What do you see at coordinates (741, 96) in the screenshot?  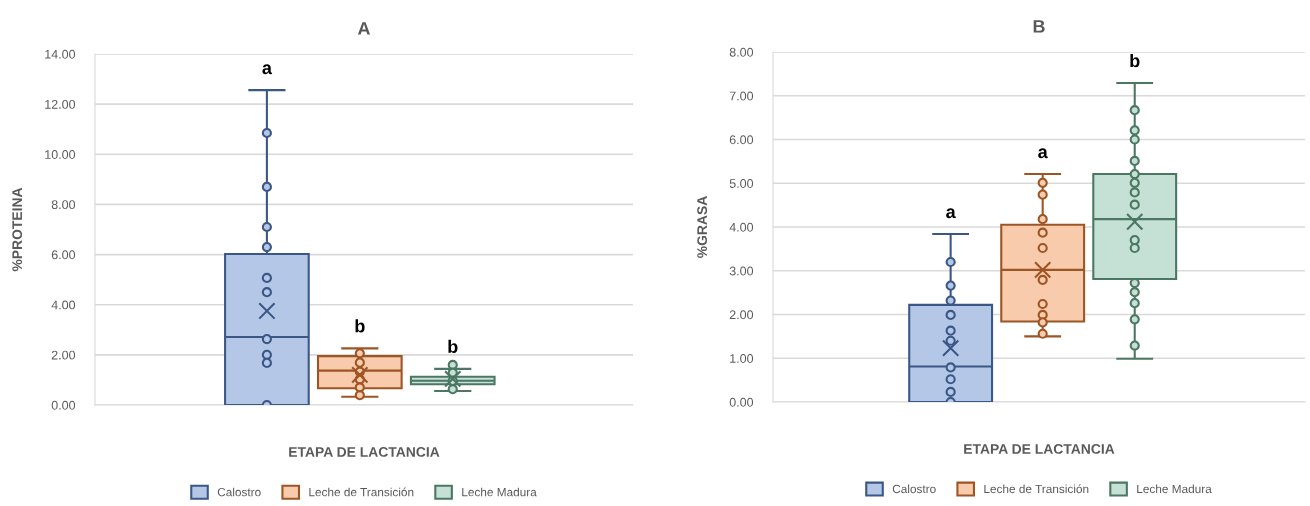 I see `y-tick-label: 7.00` at bounding box center [741, 96].